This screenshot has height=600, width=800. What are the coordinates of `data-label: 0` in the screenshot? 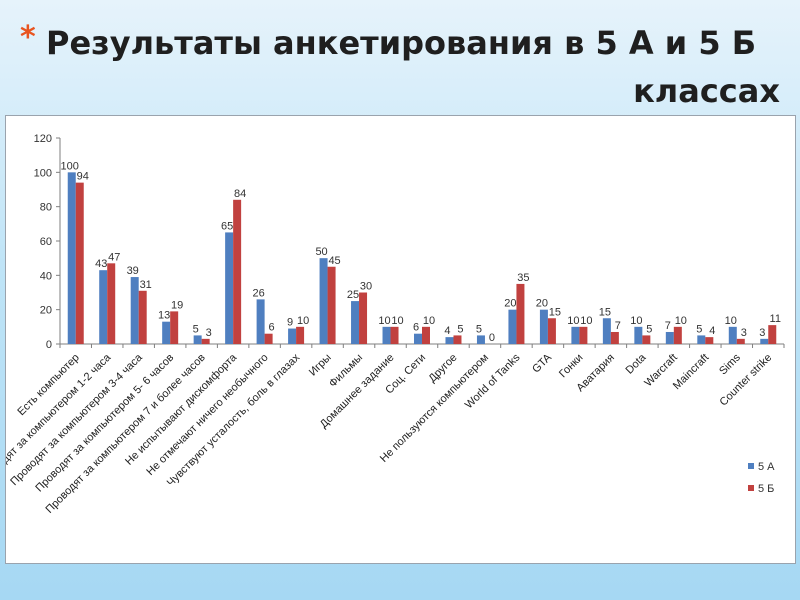 It's located at (492, 338).